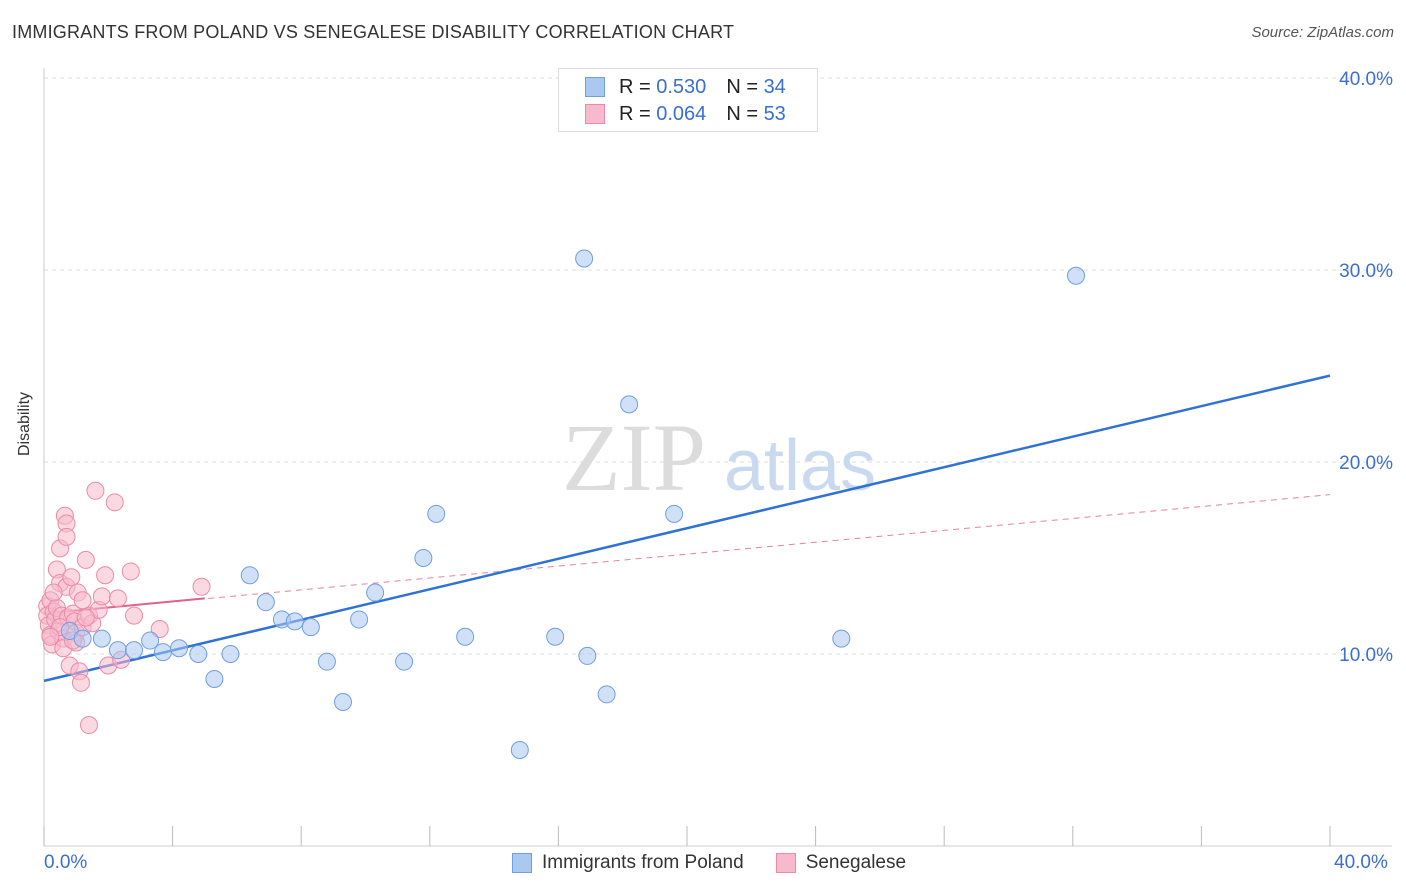 This screenshot has height=892, width=1406. What do you see at coordinates (66, 862) in the screenshot?
I see `x-tick-label-min: 0.0%` at bounding box center [66, 862].